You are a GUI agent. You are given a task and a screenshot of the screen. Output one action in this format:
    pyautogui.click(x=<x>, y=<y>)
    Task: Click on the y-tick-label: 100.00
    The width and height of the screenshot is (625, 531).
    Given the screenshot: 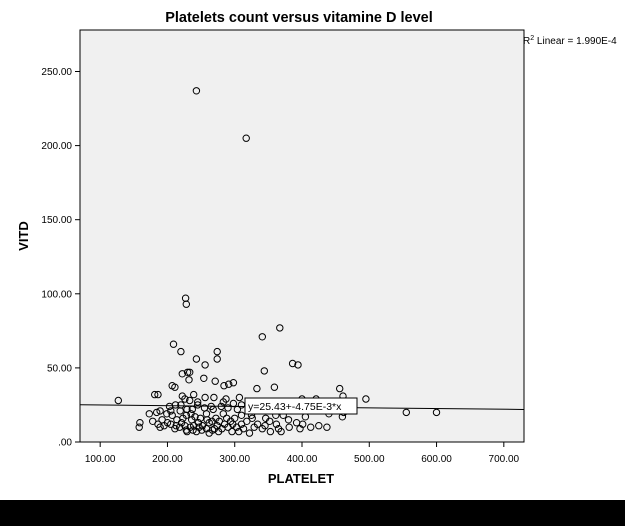 What is the action you would take?
    pyautogui.click(x=56, y=294)
    